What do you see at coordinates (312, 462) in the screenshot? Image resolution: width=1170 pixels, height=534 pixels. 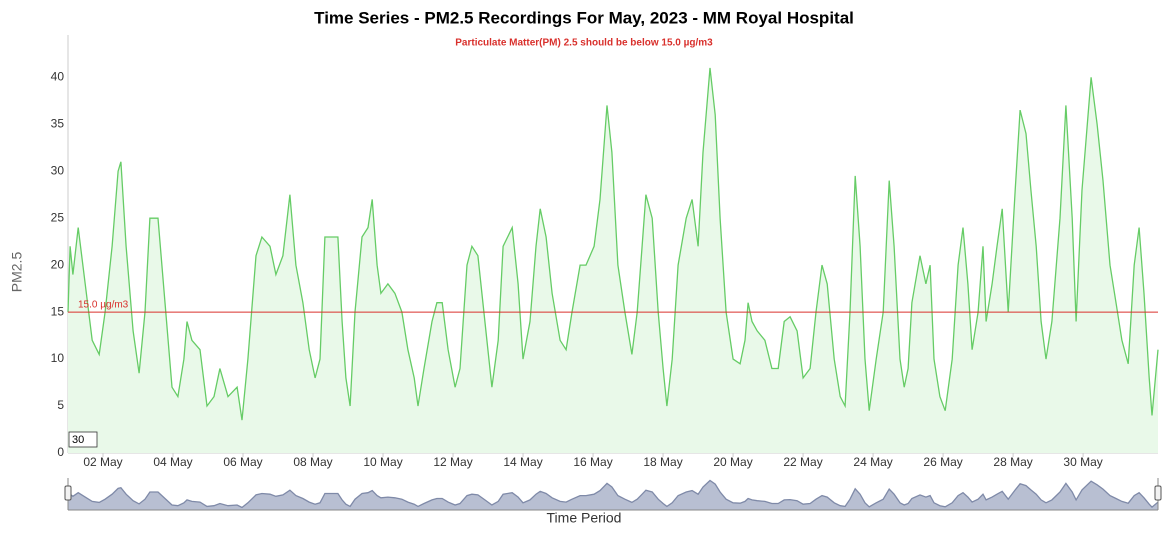 I see `x-tick-label: 08 May` at bounding box center [312, 462].